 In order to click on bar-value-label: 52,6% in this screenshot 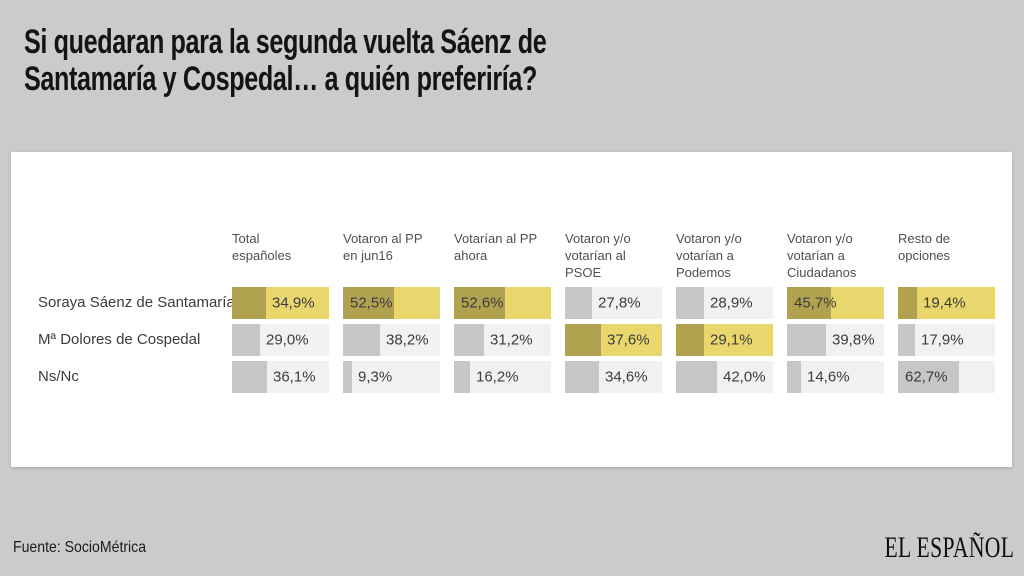, I will do `click(482, 303)`.